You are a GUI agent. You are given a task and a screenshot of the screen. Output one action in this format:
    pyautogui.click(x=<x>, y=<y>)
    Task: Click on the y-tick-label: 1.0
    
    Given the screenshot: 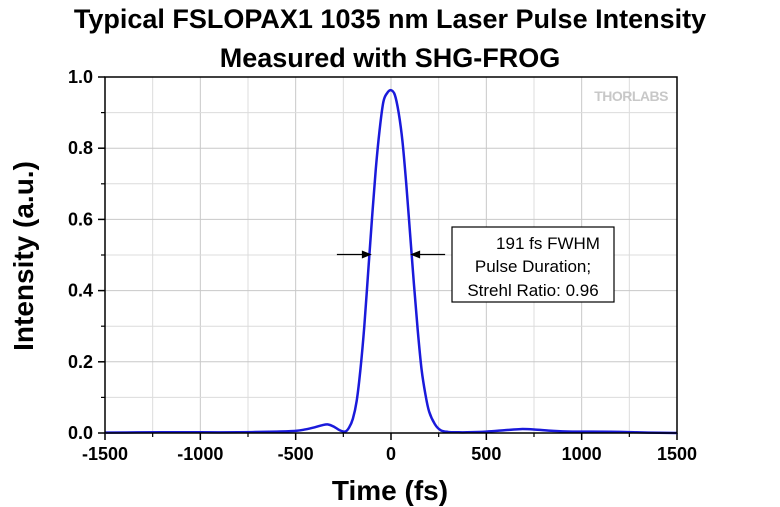 What is the action you would take?
    pyautogui.click(x=80, y=77)
    